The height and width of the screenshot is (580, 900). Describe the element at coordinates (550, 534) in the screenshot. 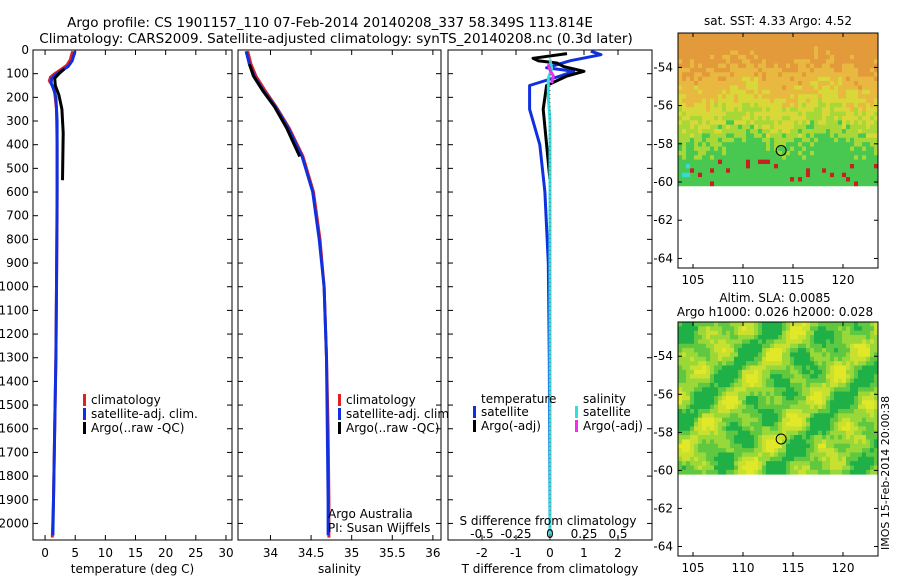

I see `s-tick-label: 0` at that location.